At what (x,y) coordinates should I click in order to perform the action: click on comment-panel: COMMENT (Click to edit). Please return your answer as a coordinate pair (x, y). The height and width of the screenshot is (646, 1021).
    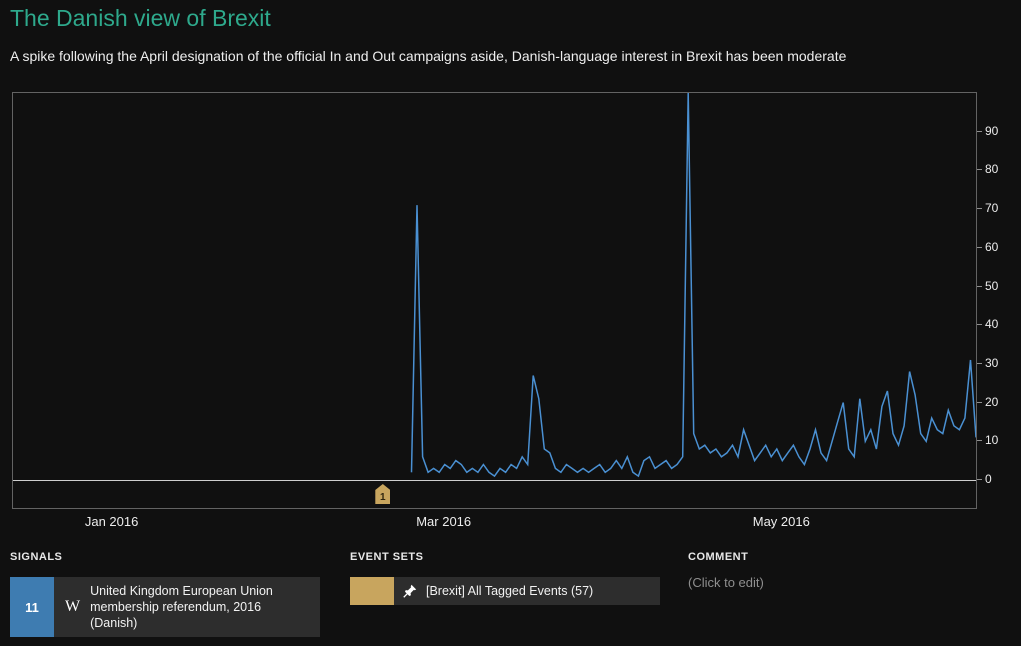
    Looking at the image, I should click on (726, 570).